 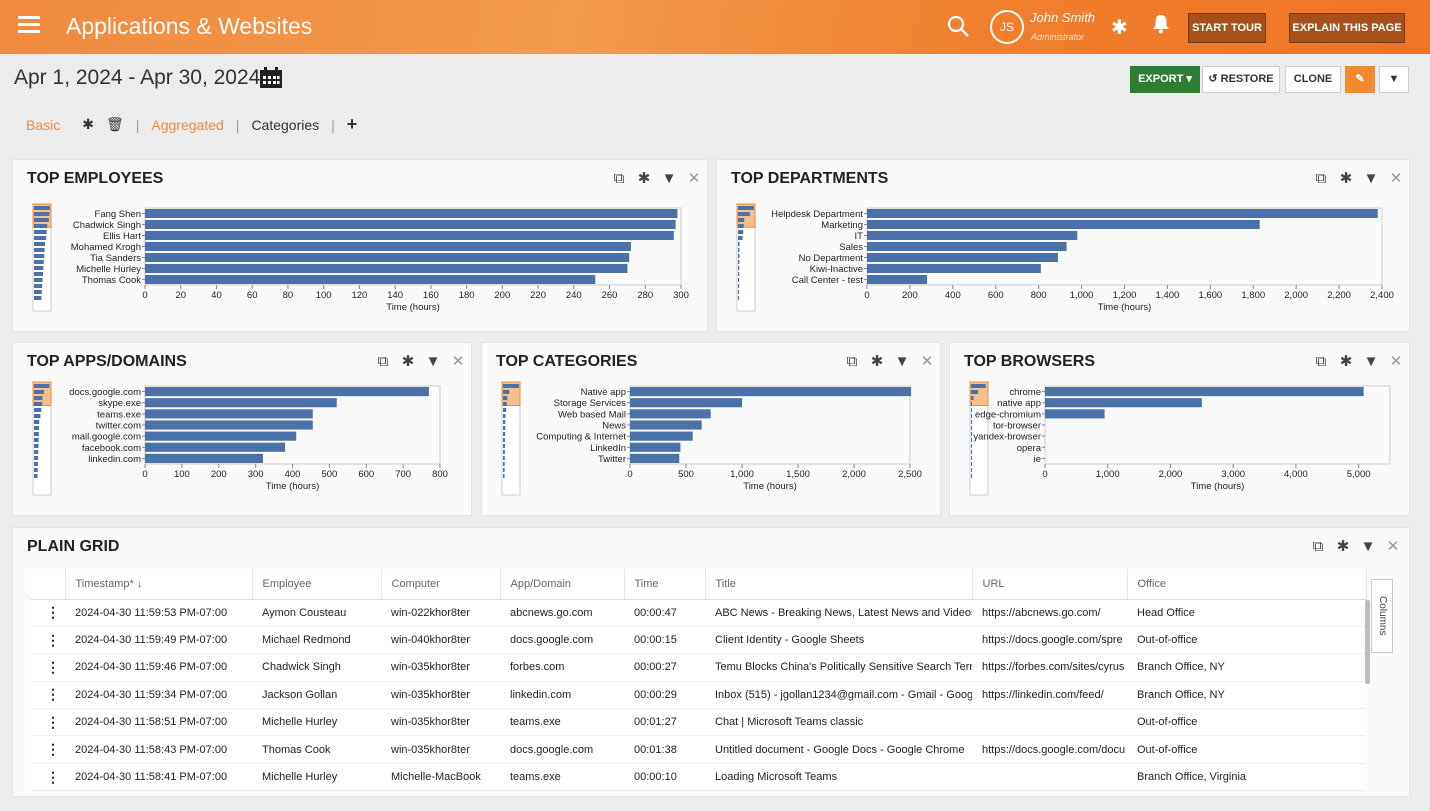 What do you see at coordinates (187, 124) in the screenshot?
I see `tab-aggregated: Aggregated` at bounding box center [187, 124].